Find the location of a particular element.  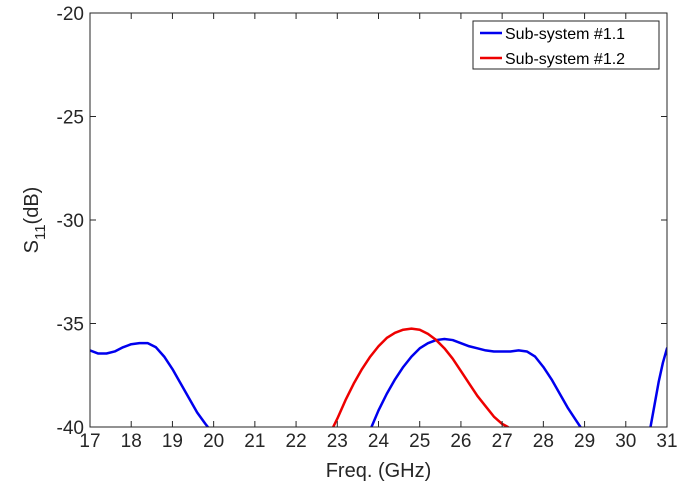

y-tick-label: -35 is located at coordinates (70, 325).